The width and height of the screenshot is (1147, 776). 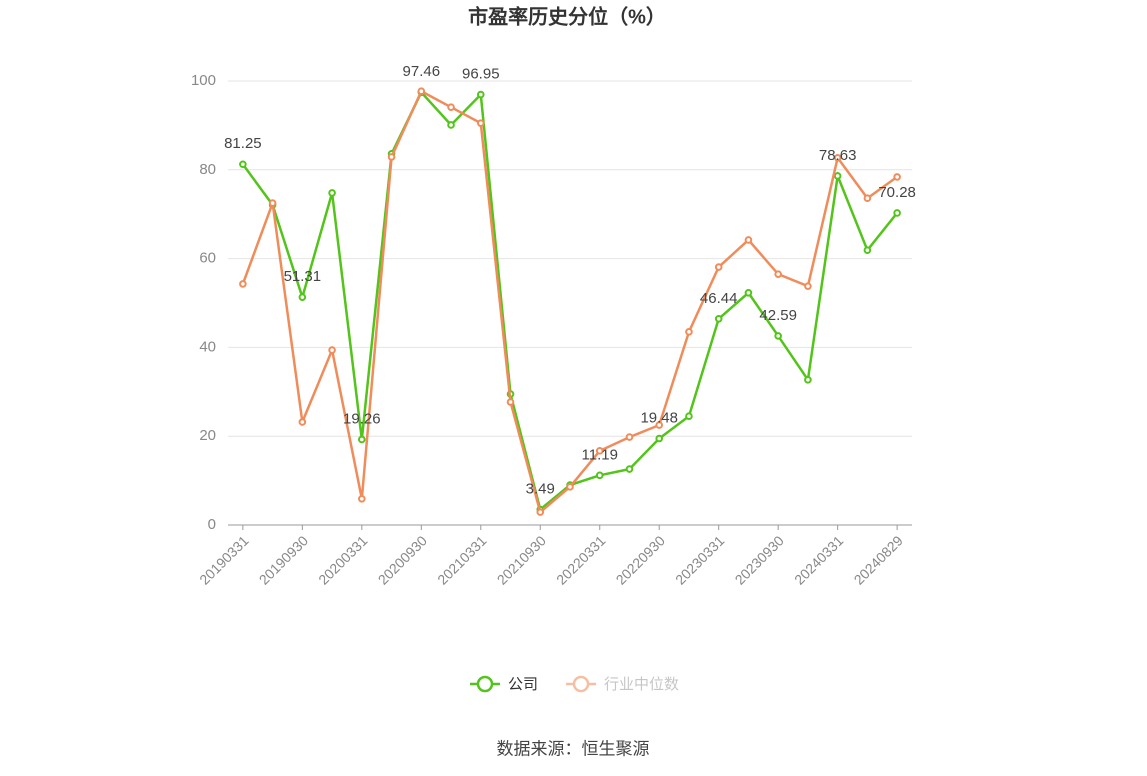 What do you see at coordinates (540, 488) in the screenshot?
I see `data-label: 3.49` at bounding box center [540, 488].